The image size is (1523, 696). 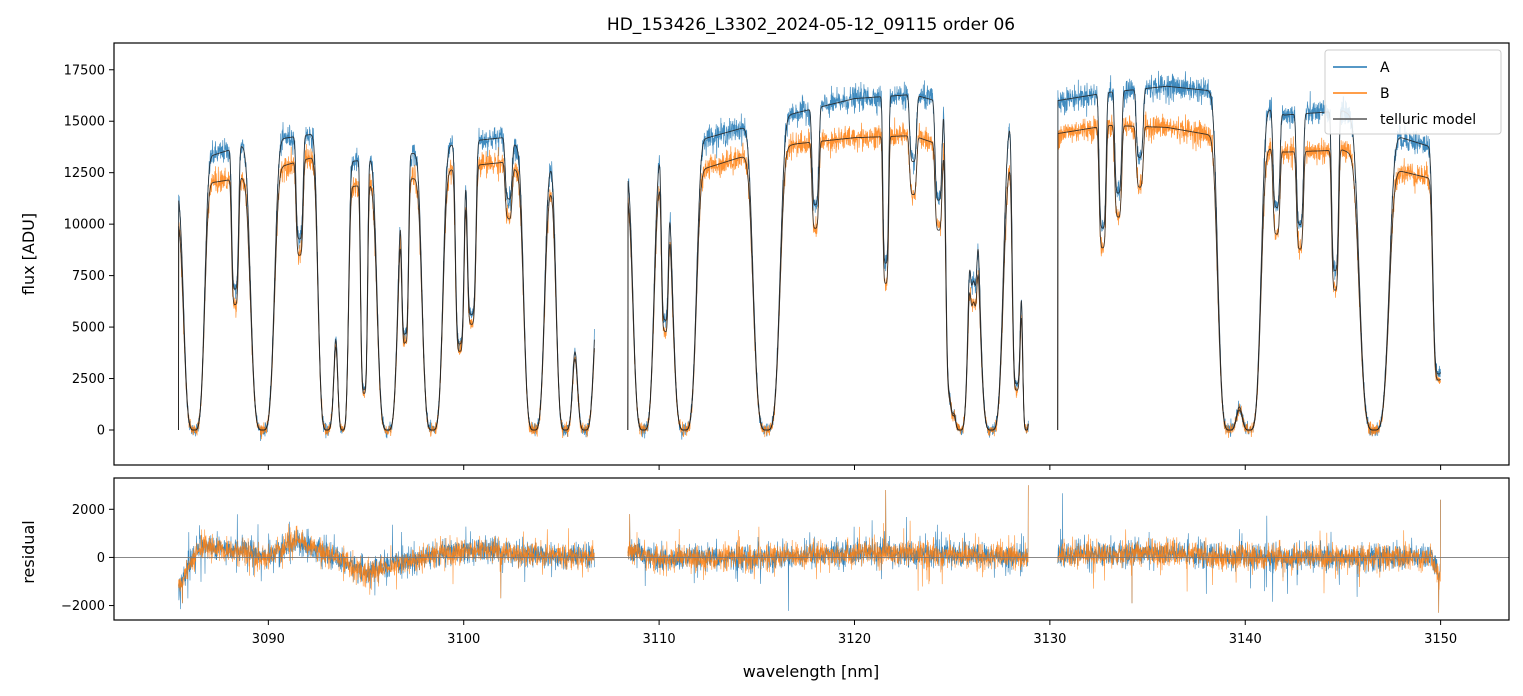 I want to click on residual-y-axis-label: residual, so click(x=28, y=551).